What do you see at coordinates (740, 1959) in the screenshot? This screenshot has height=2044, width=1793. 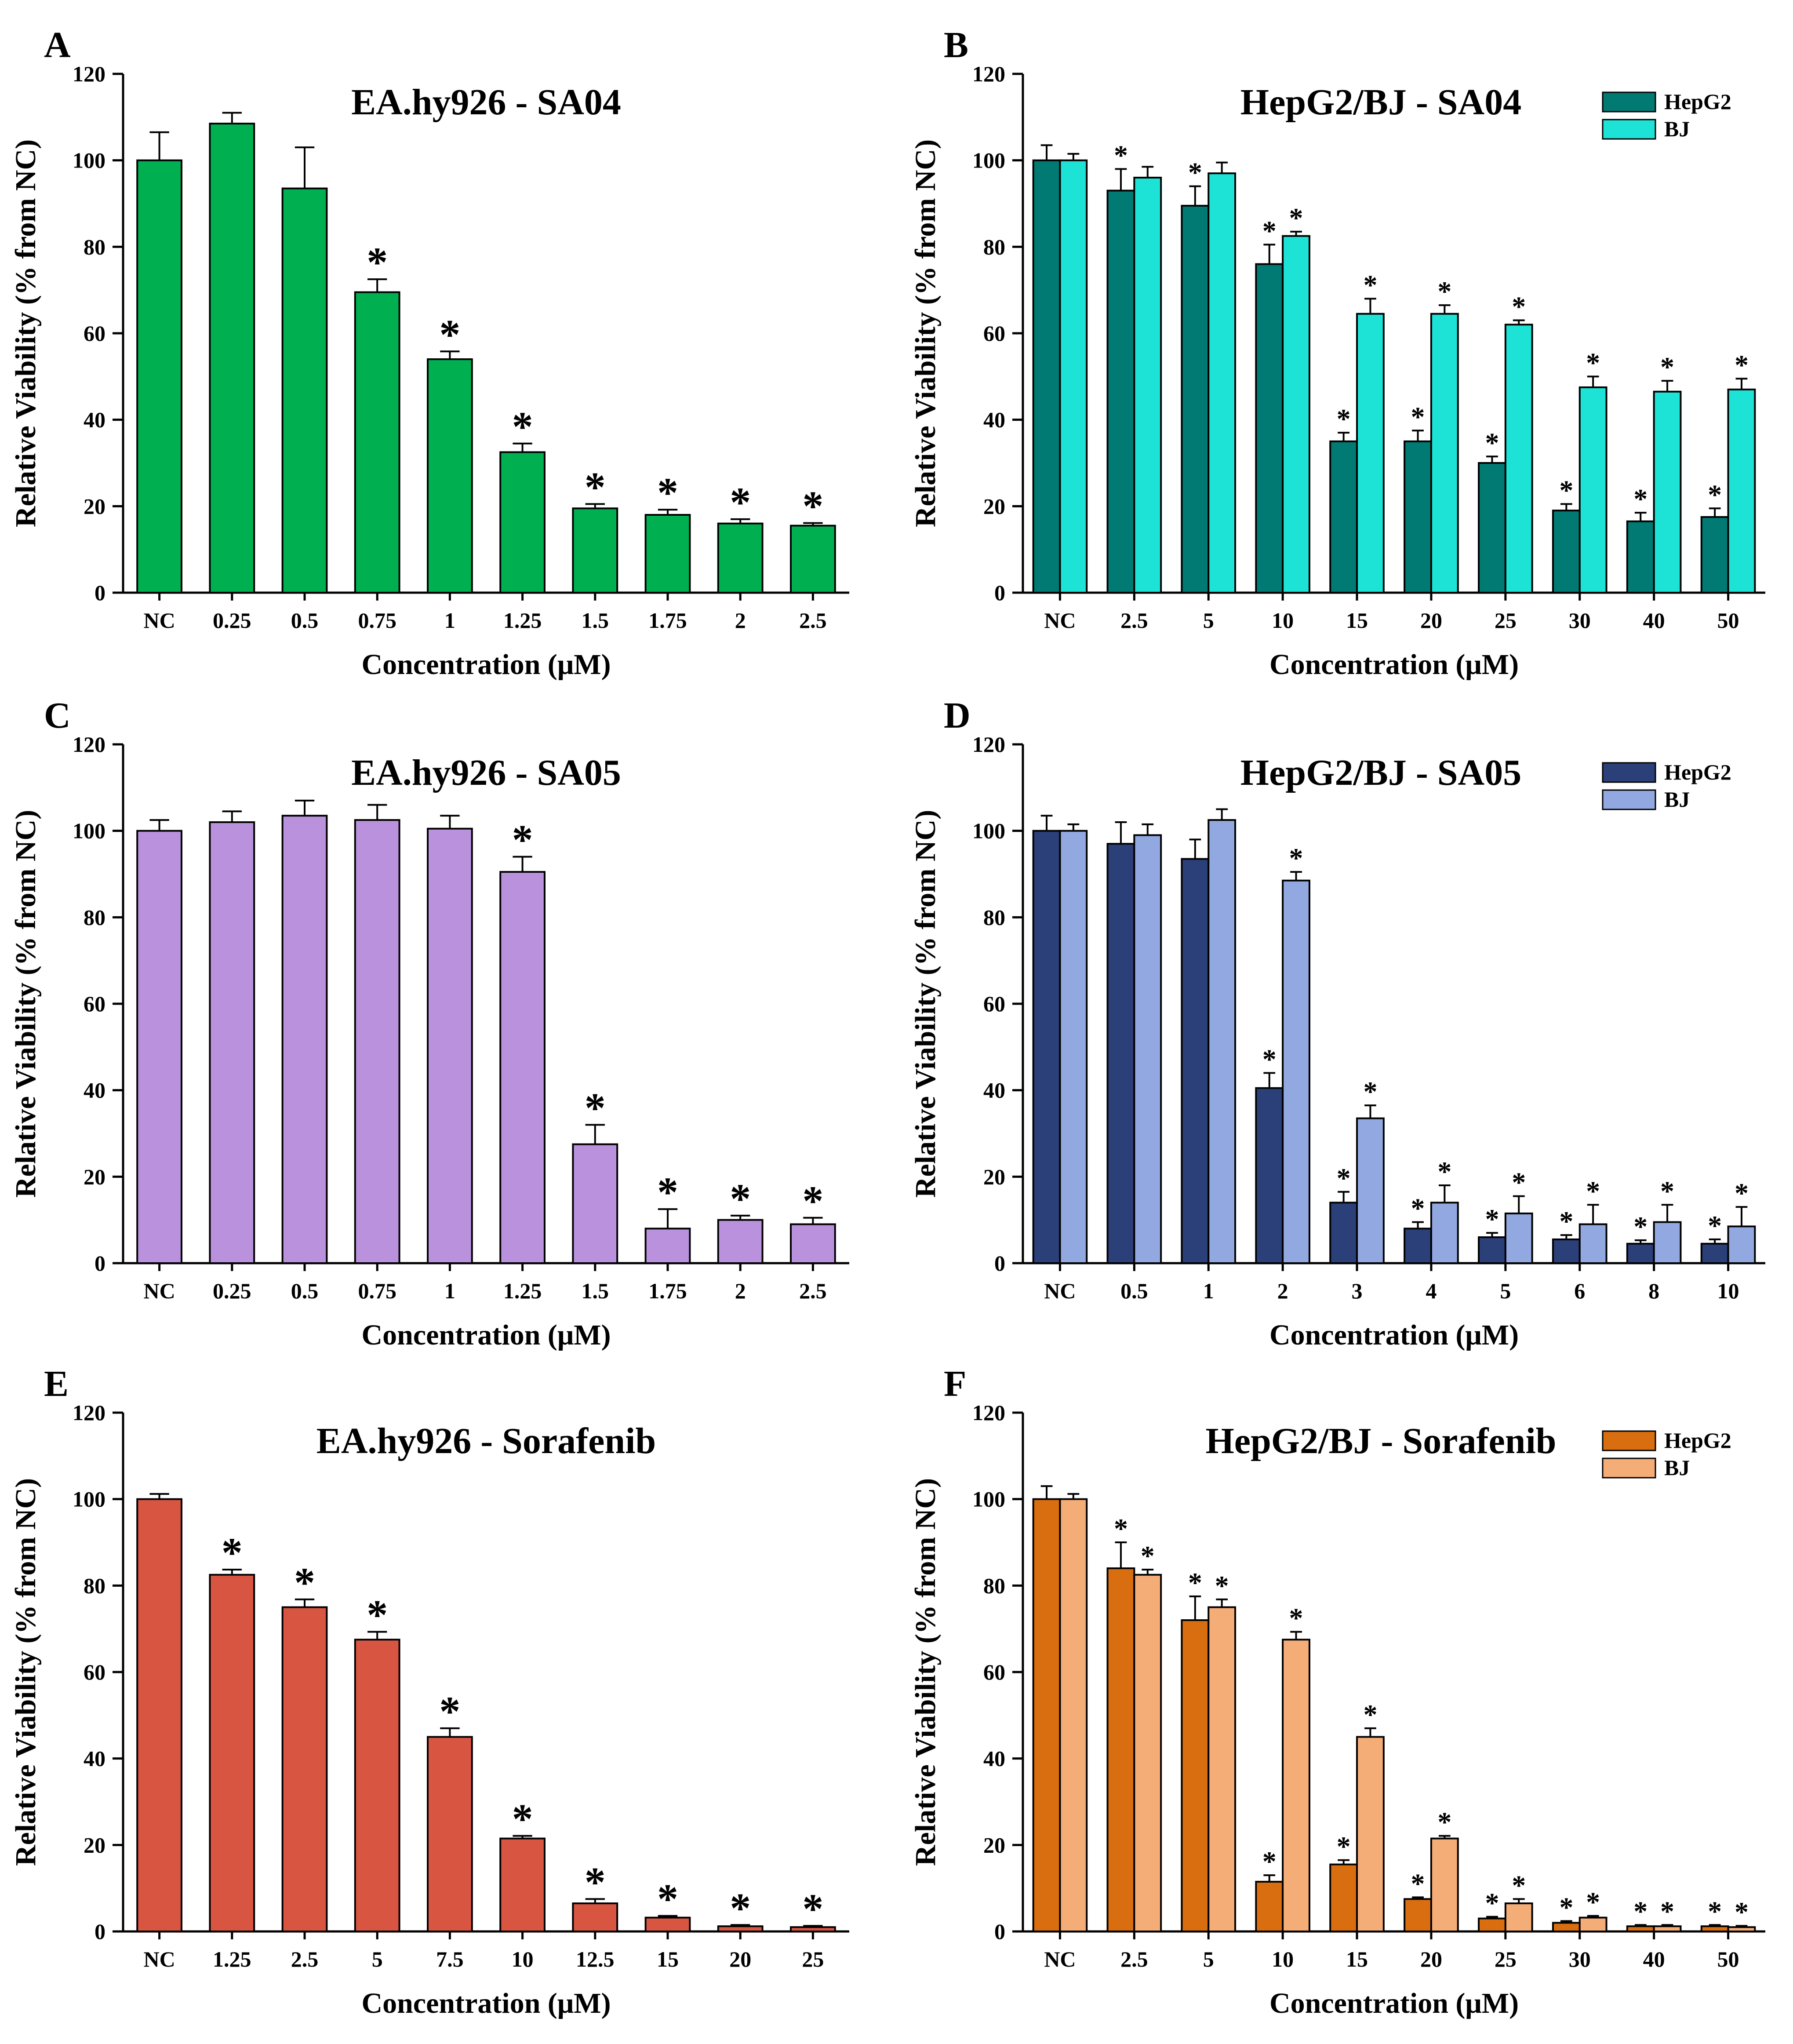 I see `x-tick-label: 20` at bounding box center [740, 1959].